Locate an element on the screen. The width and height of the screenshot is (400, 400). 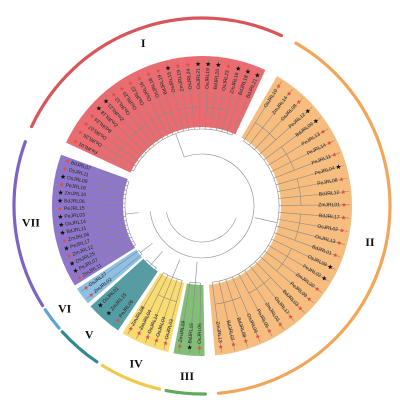
leaf-label: OsJRL13 is located at coordinates (325, 239).